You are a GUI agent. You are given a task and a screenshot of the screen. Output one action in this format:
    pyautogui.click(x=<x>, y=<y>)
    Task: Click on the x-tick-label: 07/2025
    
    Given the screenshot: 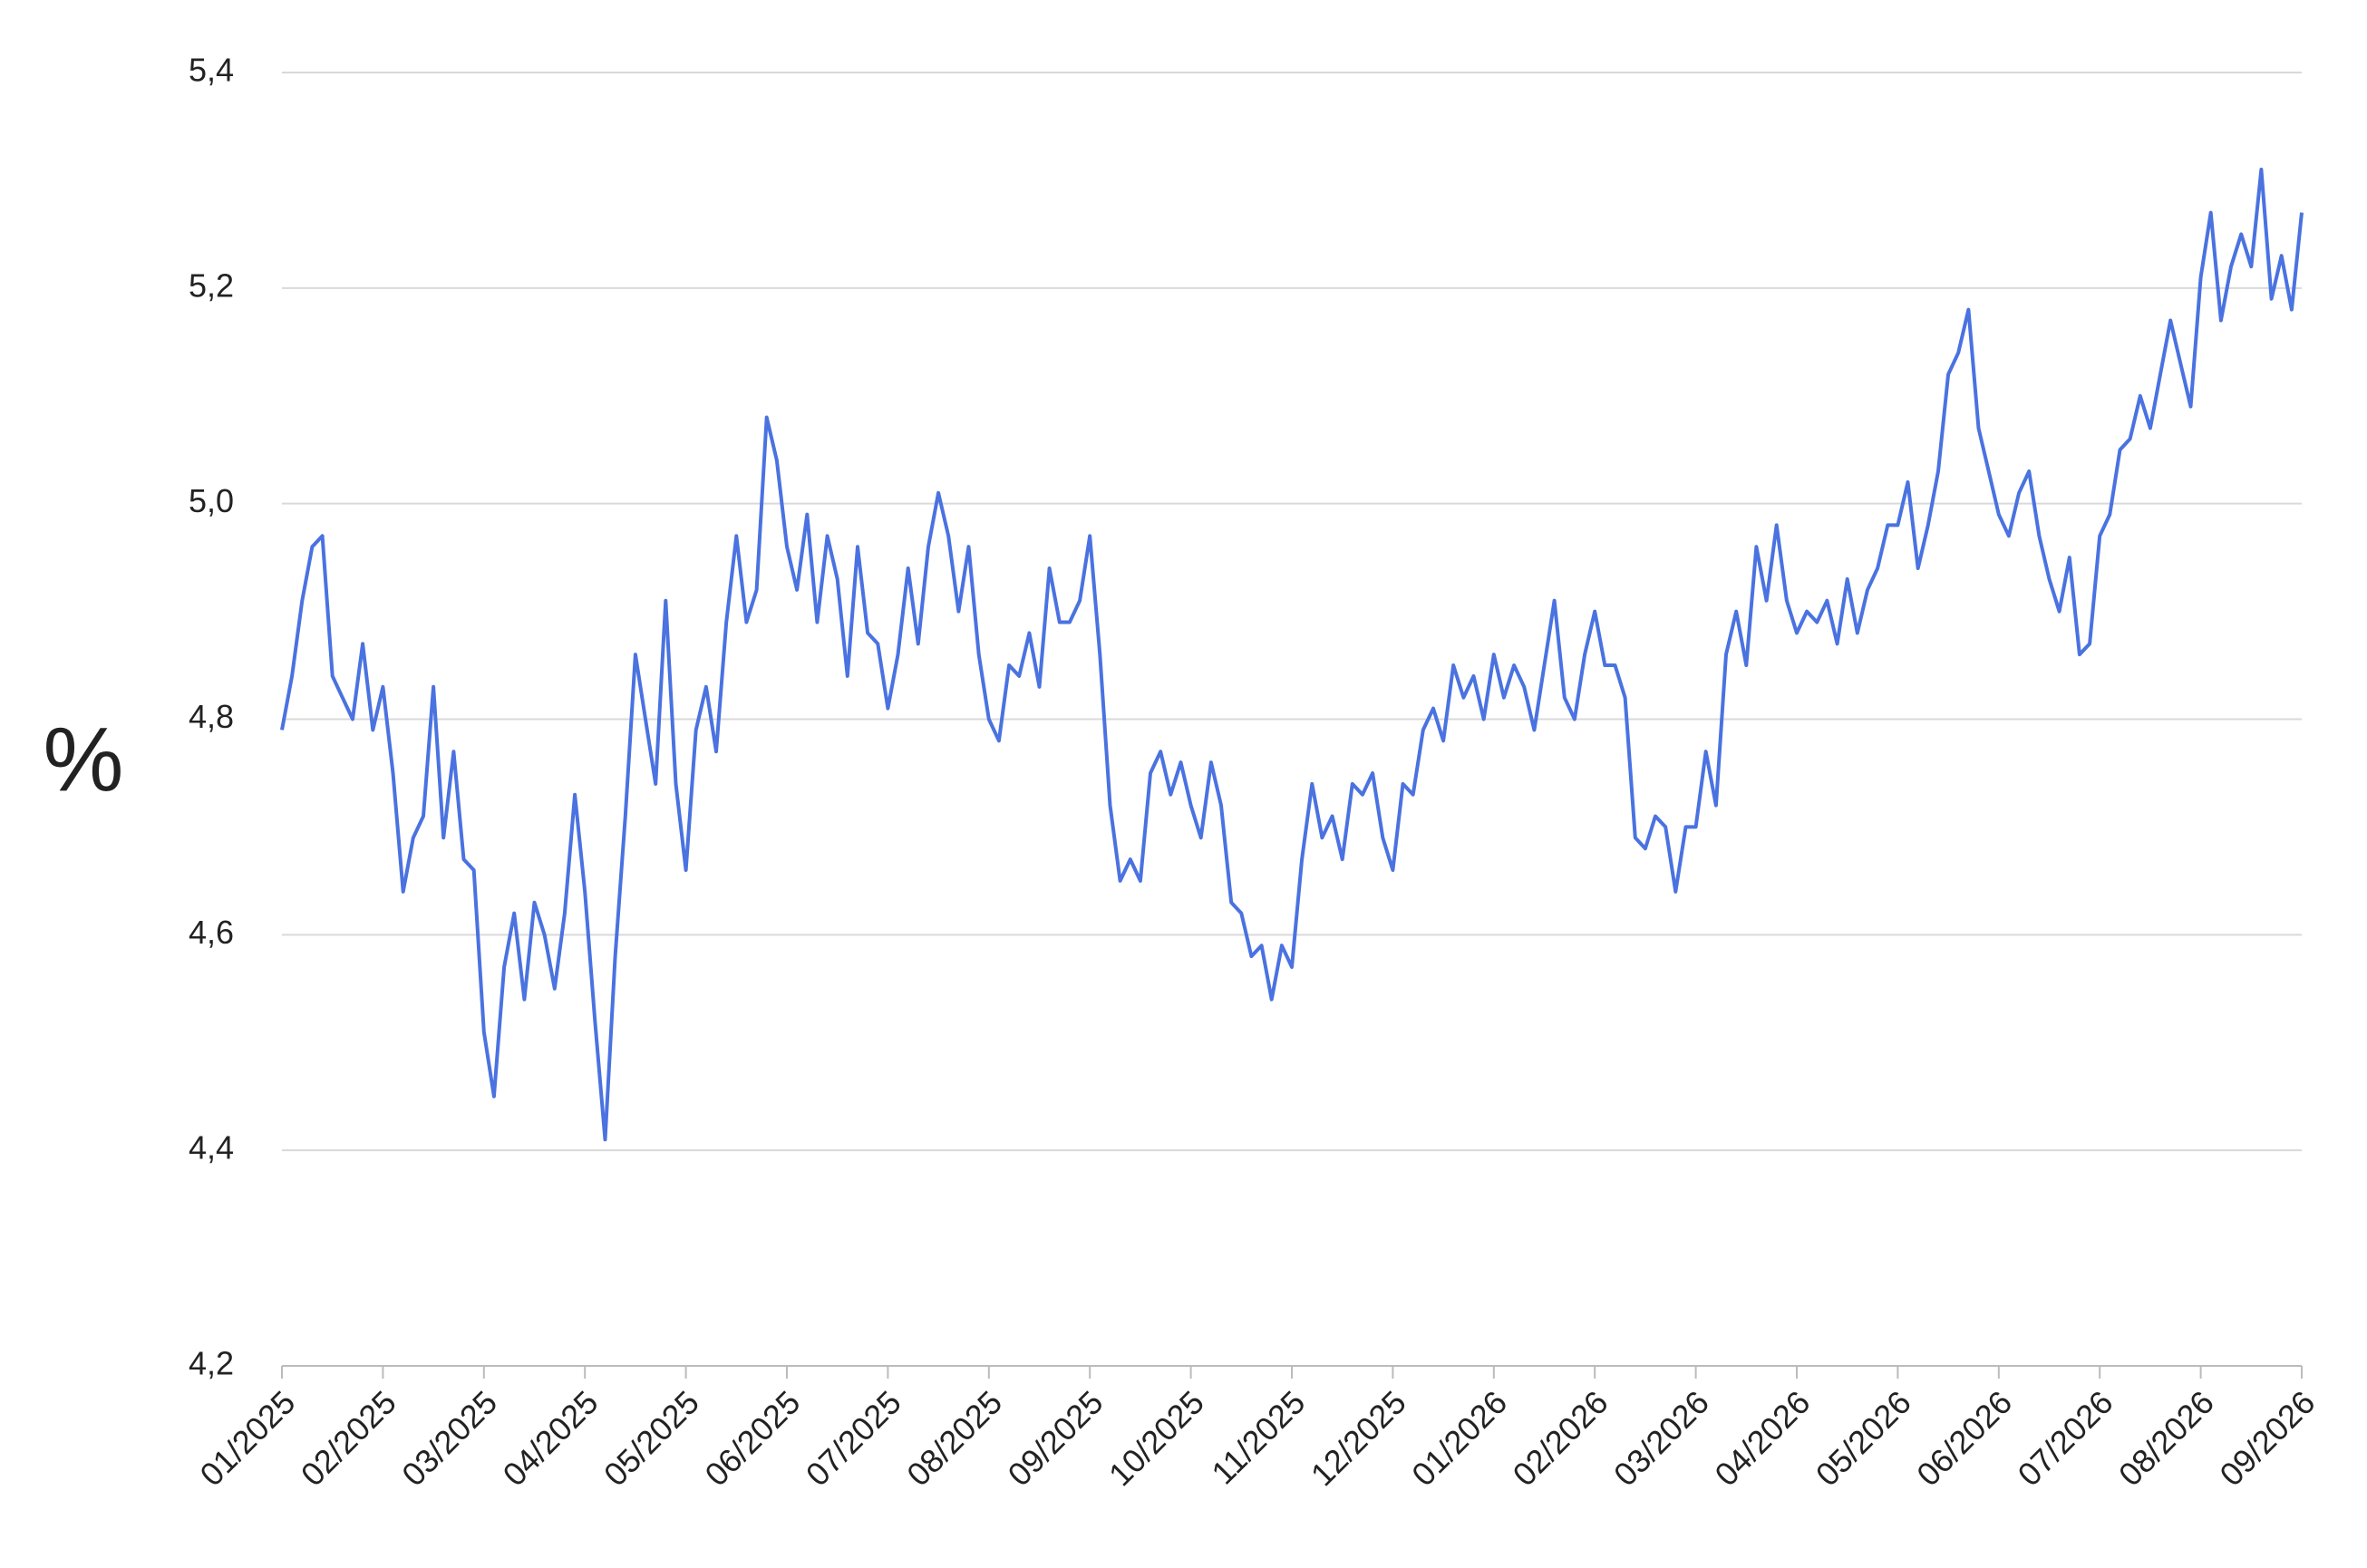 What is the action you would take?
    pyautogui.click(x=853, y=1438)
    